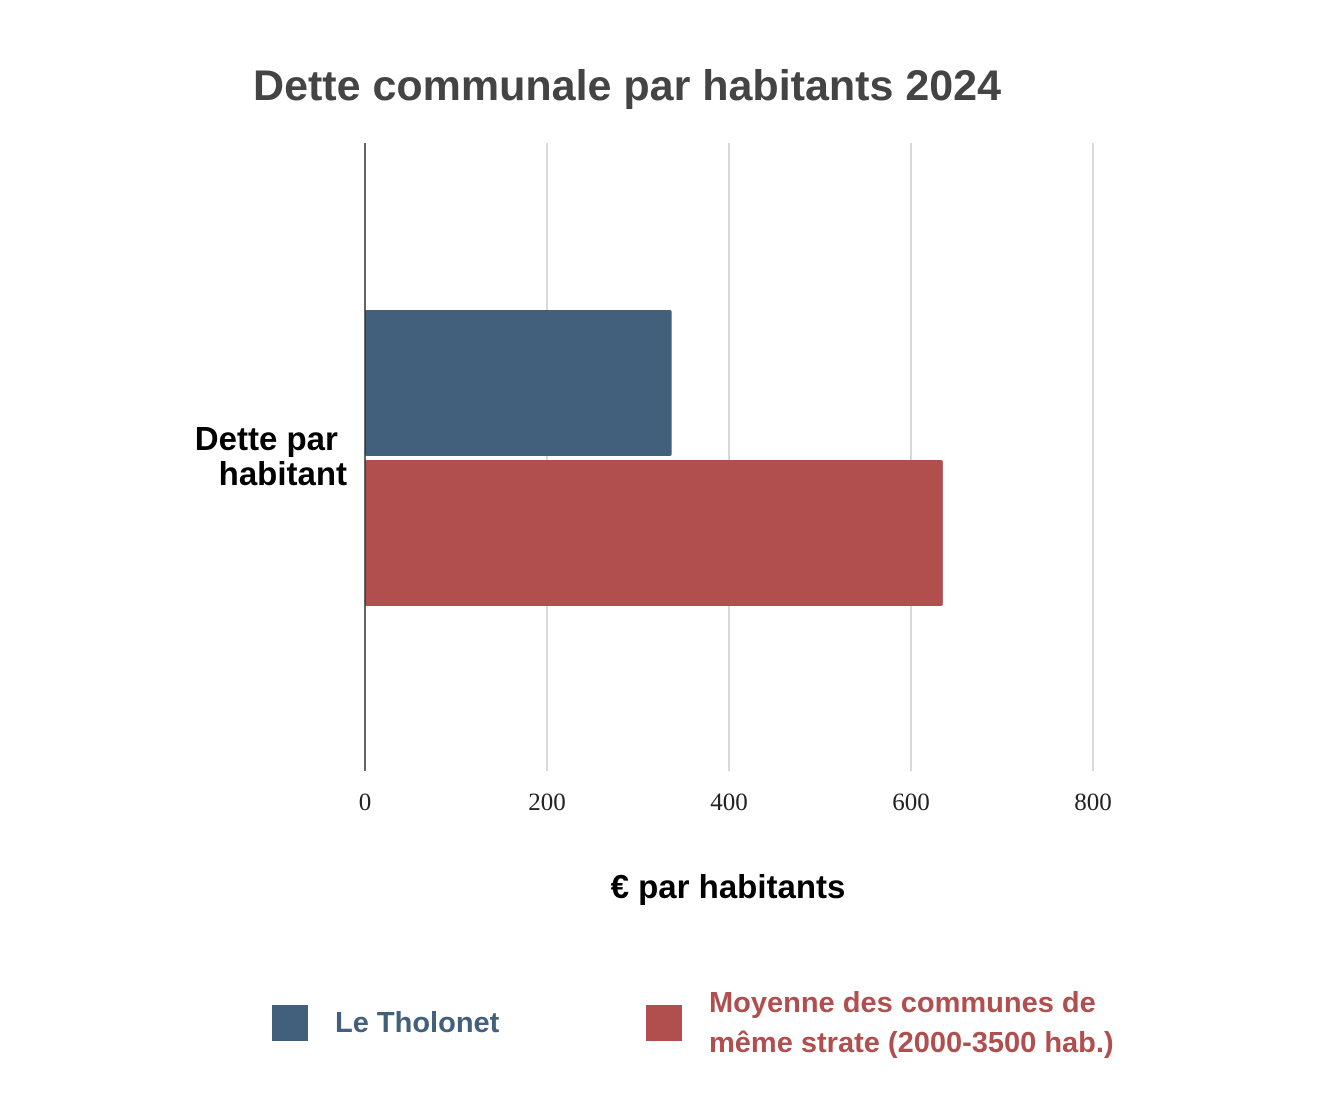 The height and width of the screenshot is (1100, 1328). Describe the element at coordinates (664, 1023) in the screenshot. I see `legend-swatch-moyenne` at that location.